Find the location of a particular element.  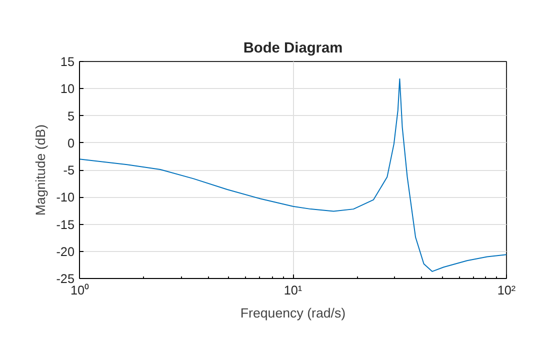

x-tick-label: 10⁰ is located at coordinates (80, 291).